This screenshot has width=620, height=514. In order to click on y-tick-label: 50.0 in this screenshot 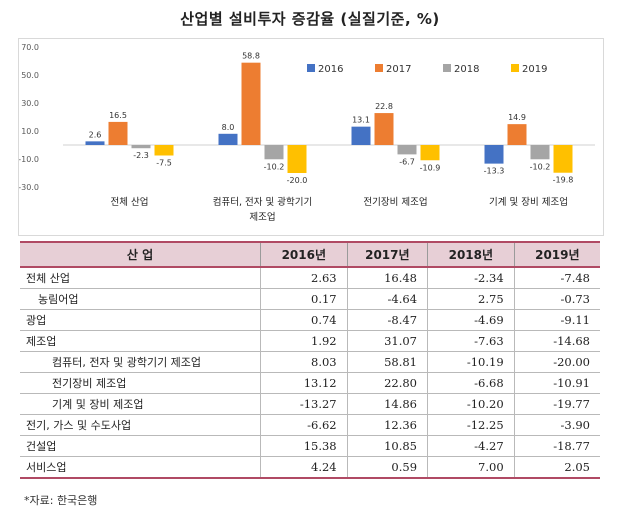, I will do `click(30, 75)`.